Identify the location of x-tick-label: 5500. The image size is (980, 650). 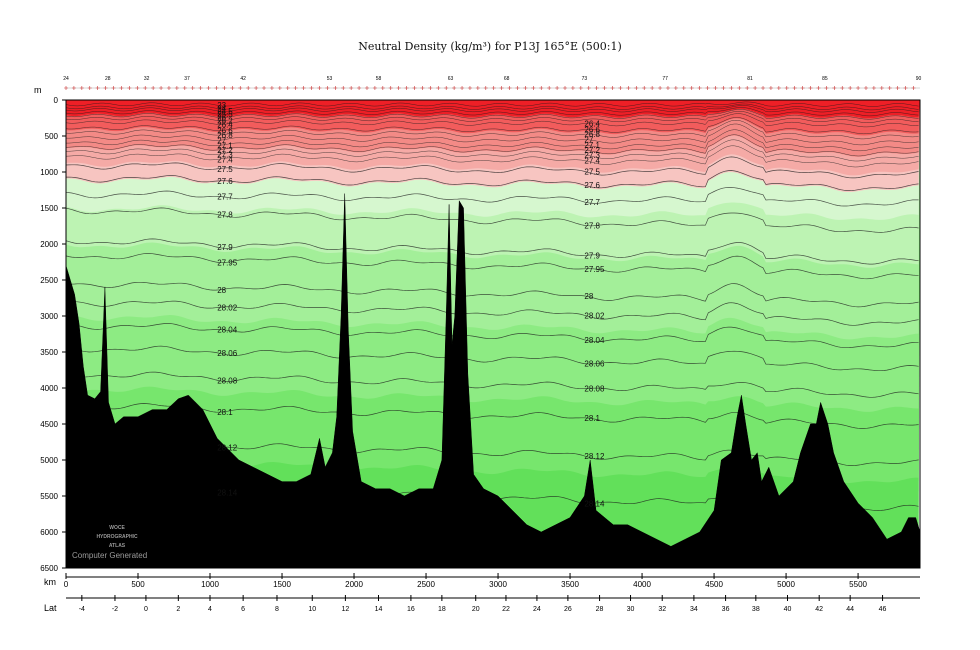
(858, 584).